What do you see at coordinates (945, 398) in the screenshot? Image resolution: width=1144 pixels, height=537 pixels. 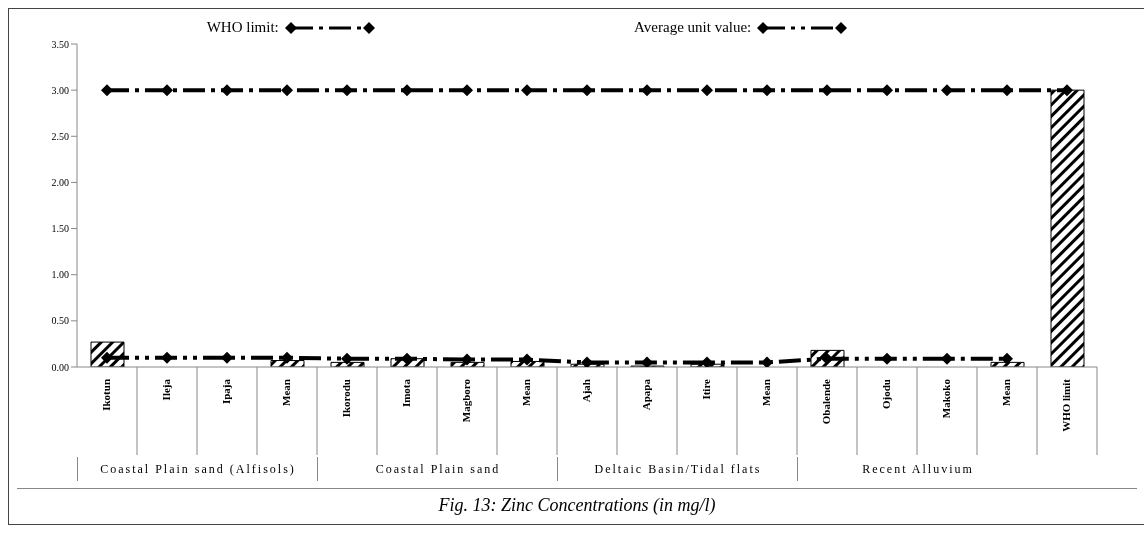 I see `x-tick-label: Makoko` at bounding box center [945, 398].